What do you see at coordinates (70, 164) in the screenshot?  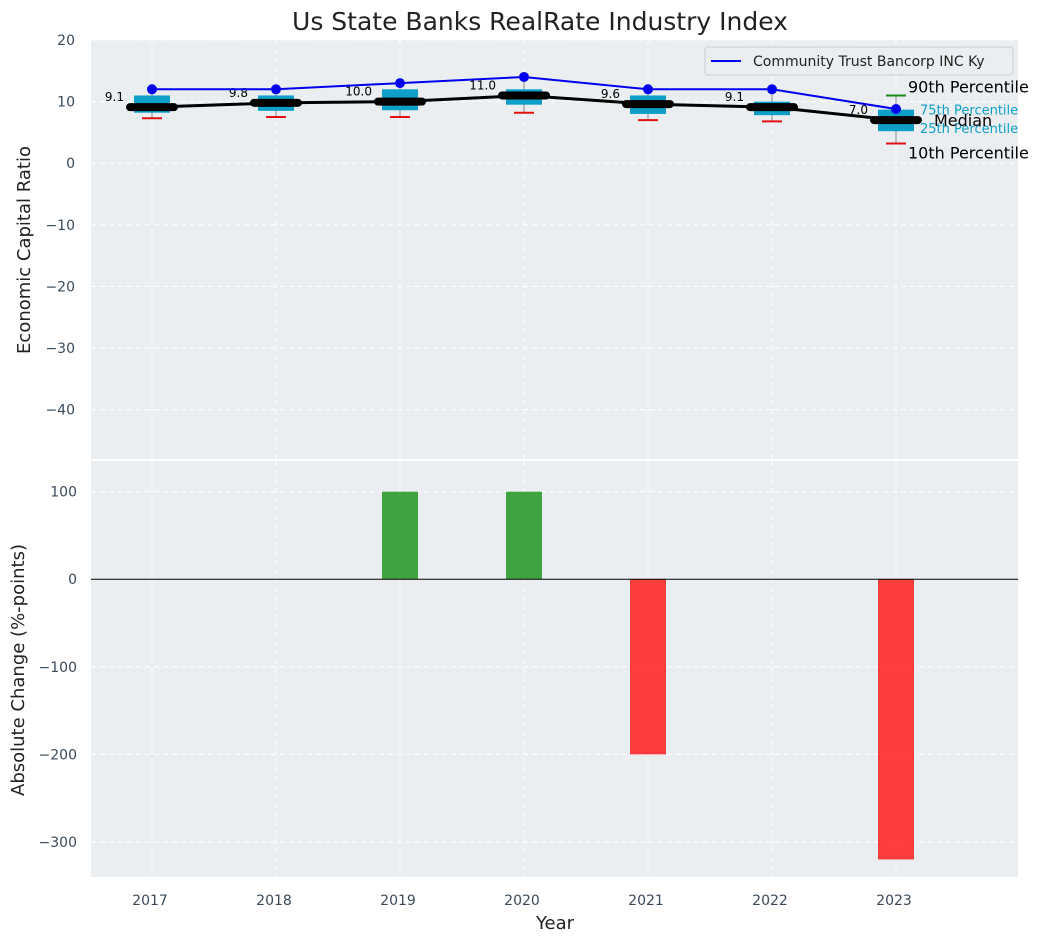 I see `top-y-tick-label: 0` at bounding box center [70, 164].